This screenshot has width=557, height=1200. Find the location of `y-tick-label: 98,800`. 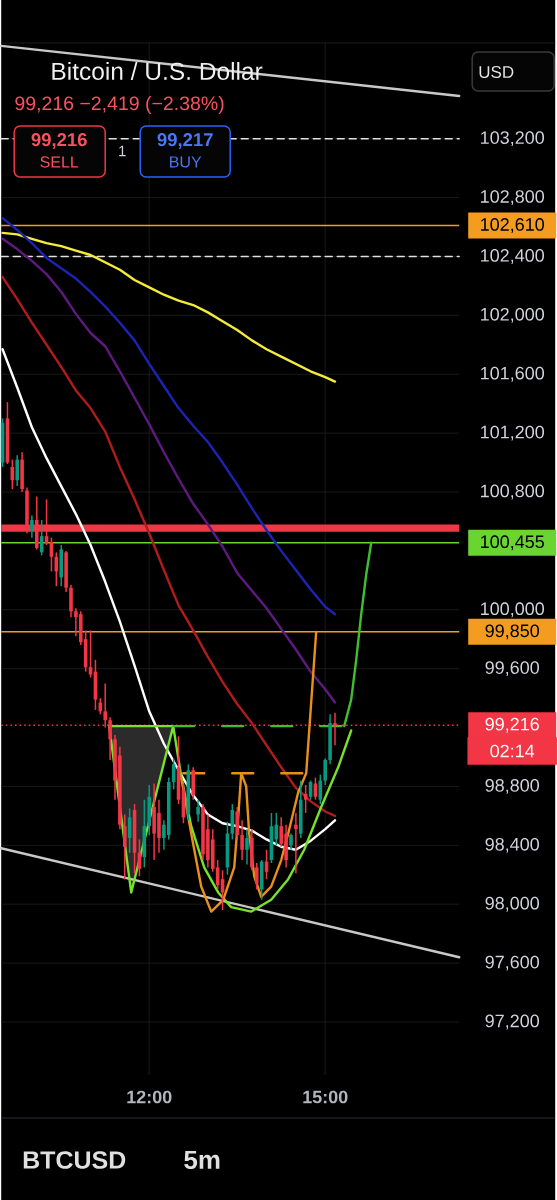

y-tick-label: 98,800 is located at coordinates (512, 786).